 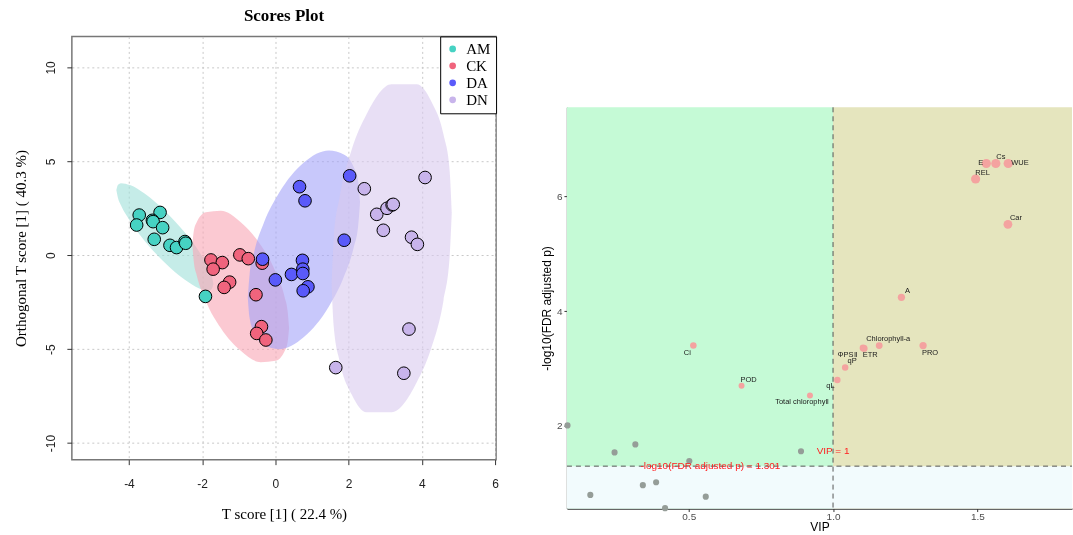 I want to click on y-tick-label: 6, so click(x=559, y=196).